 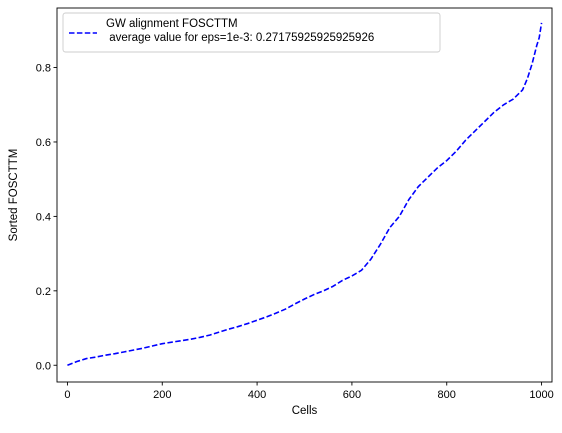 What do you see at coordinates (43, 143) in the screenshot?
I see `y-tick-label: 0.6` at bounding box center [43, 143].